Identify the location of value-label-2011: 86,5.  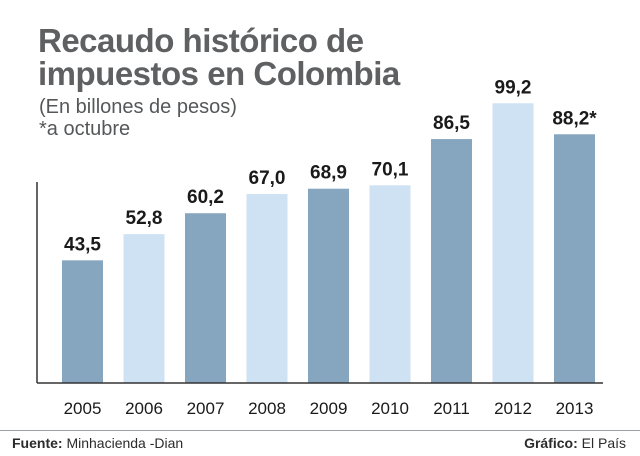
(451, 123).